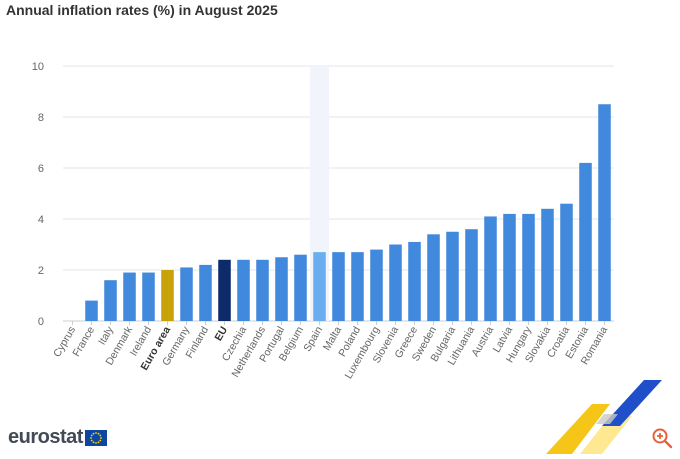 This screenshot has width=680, height=459. I want to click on bar-czechia, so click(243, 290).